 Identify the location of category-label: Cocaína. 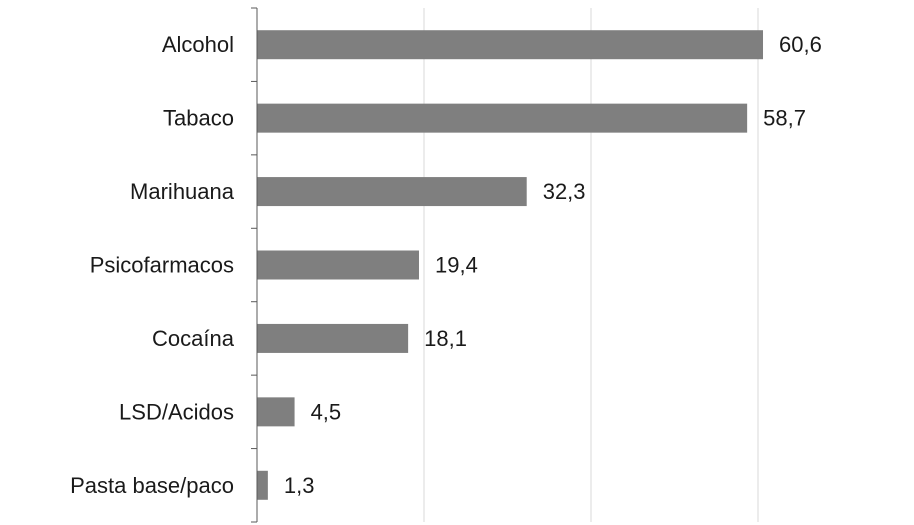
(193, 338).